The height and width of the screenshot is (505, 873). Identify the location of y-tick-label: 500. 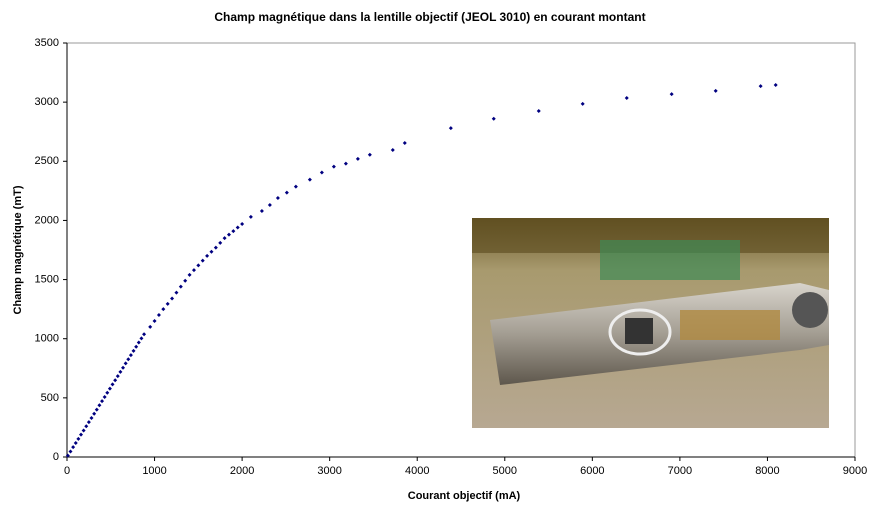
(50, 398).